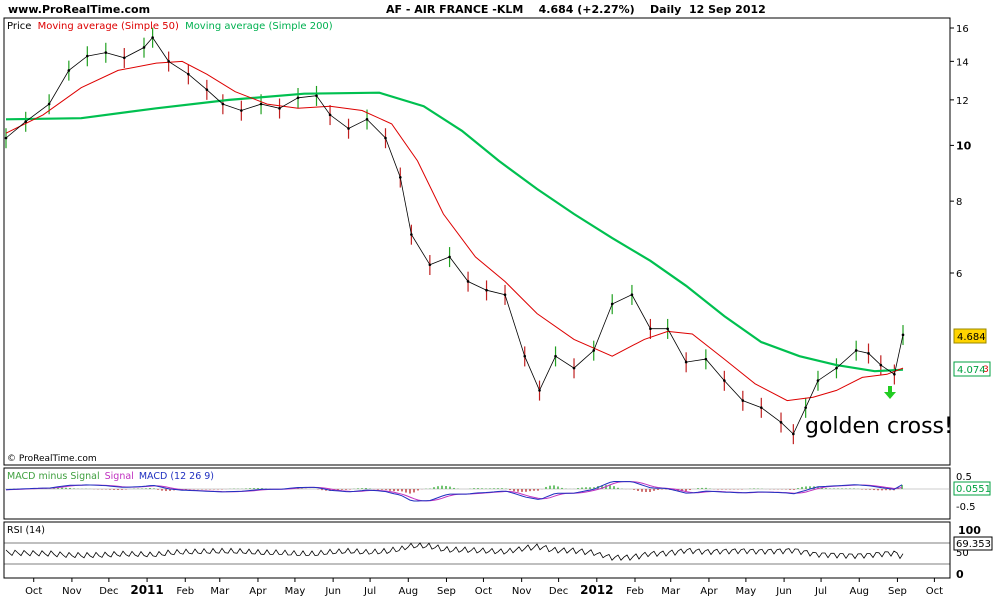 The image size is (1000, 600). I want to click on last-price-label: 4.684, so click(971, 337).